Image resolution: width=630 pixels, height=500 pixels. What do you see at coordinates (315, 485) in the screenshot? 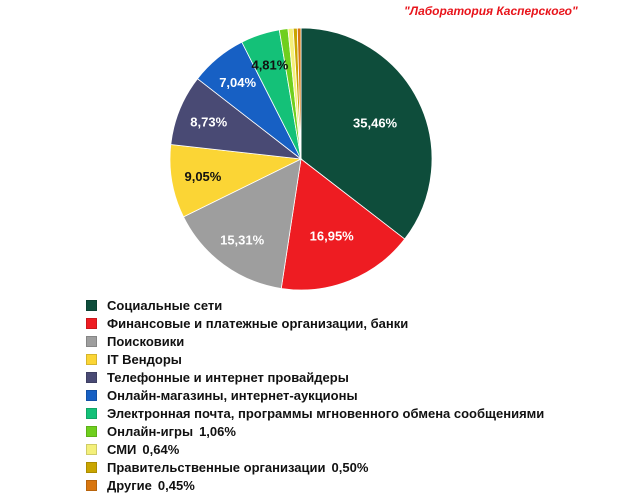
I see `legend-item-10: Другие 0,45%` at bounding box center [315, 485].